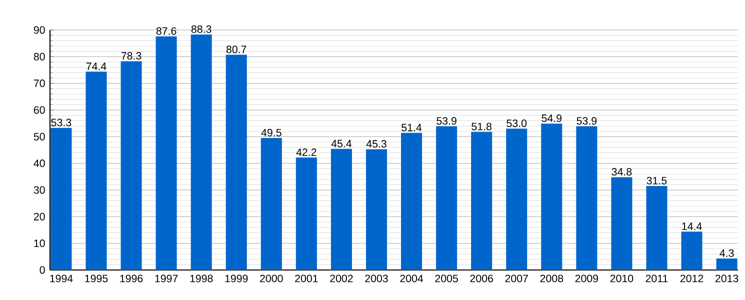 The height and width of the screenshot is (300, 745). I want to click on y-tick-label: 90, so click(39, 30).